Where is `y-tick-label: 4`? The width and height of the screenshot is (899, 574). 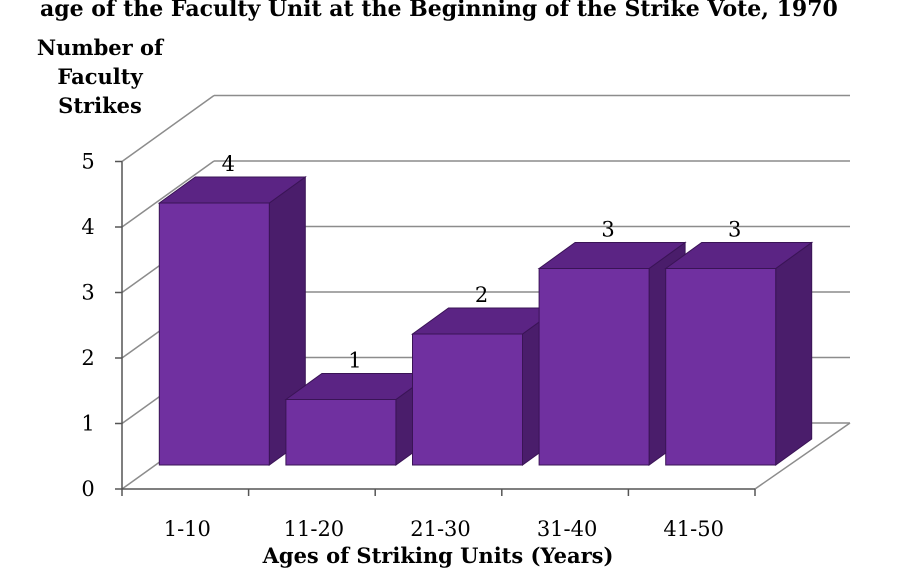
y-tick-label: 4 is located at coordinates (87, 227).